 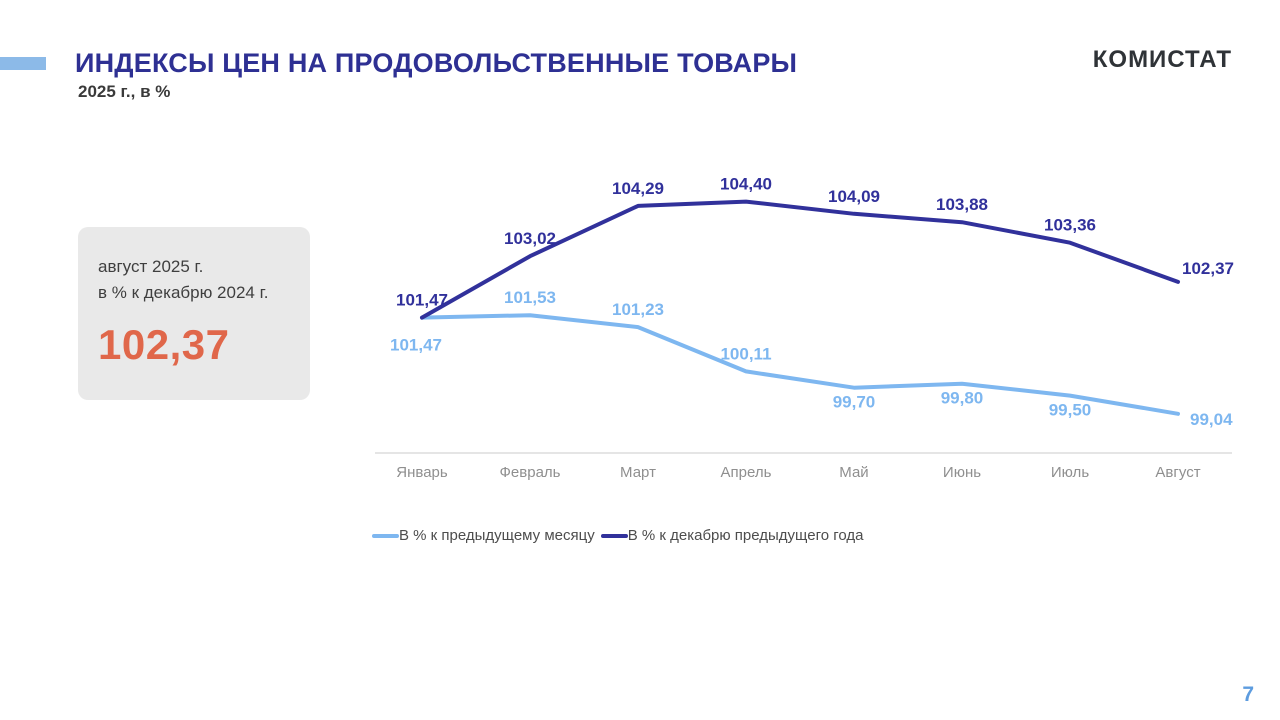 What do you see at coordinates (1070, 225) in the screenshot?
I see `data-label: 103,36` at bounding box center [1070, 225].